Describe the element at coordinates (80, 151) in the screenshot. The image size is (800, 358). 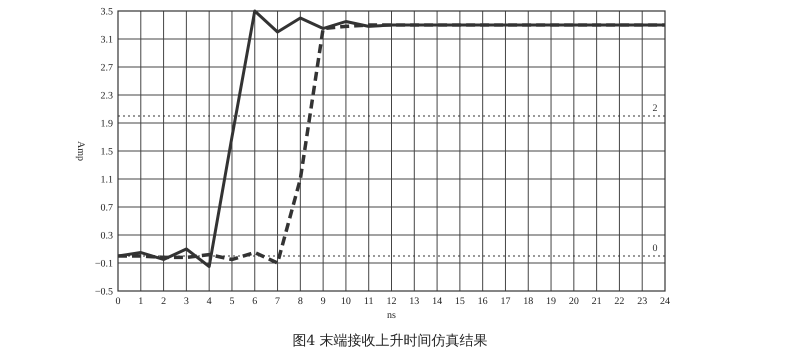
I see `y-axis-title: Amp` at that location.